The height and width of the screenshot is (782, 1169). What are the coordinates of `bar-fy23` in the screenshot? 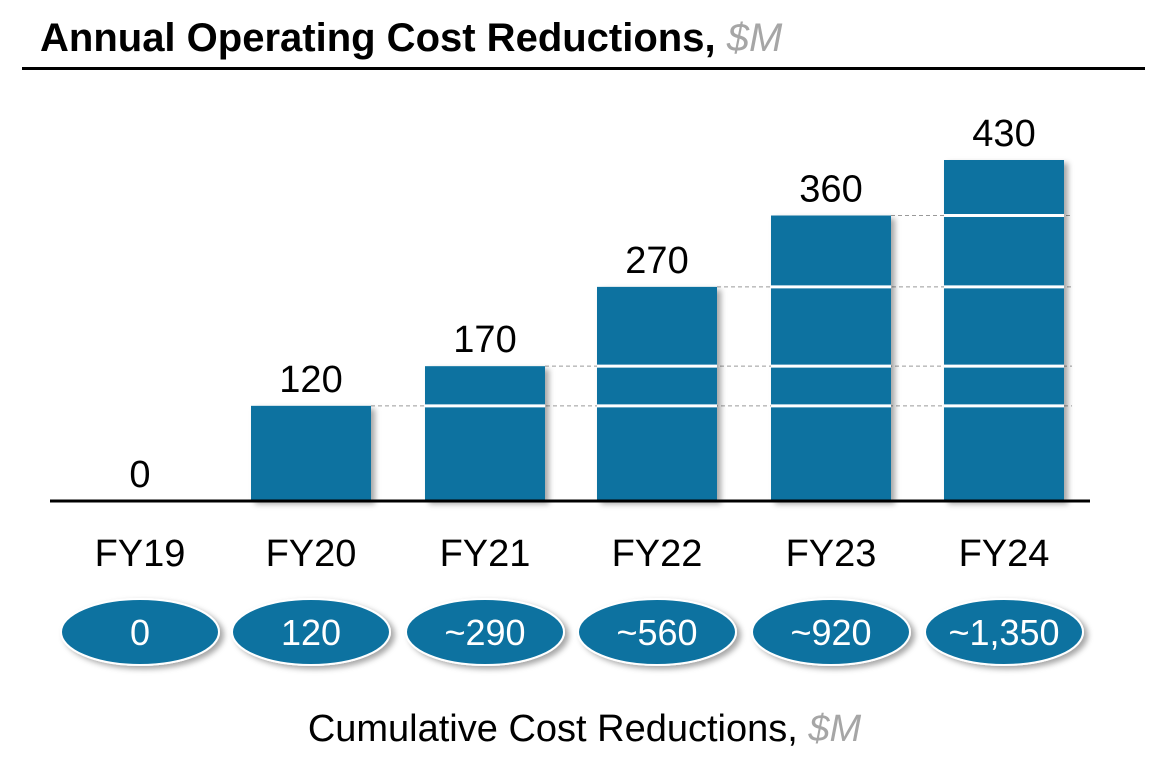 It's located at (831, 358).